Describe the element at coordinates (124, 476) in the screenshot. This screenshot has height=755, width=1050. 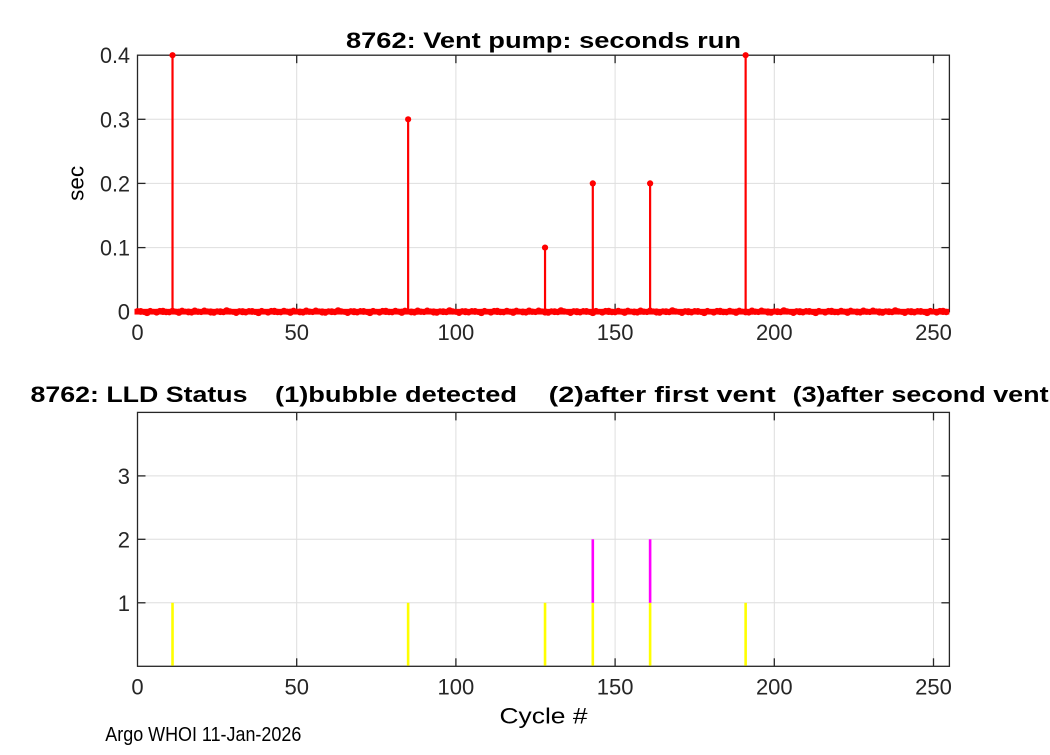
I see `svg-text: 3` at that location.